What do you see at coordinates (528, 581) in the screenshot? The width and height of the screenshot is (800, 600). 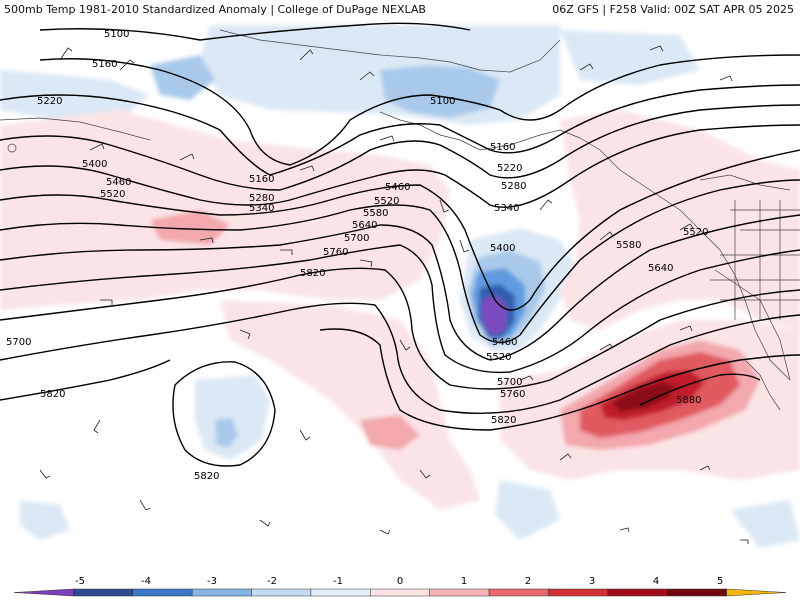 I see `colorbar-tick: 2` at bounding box center [528, 581].